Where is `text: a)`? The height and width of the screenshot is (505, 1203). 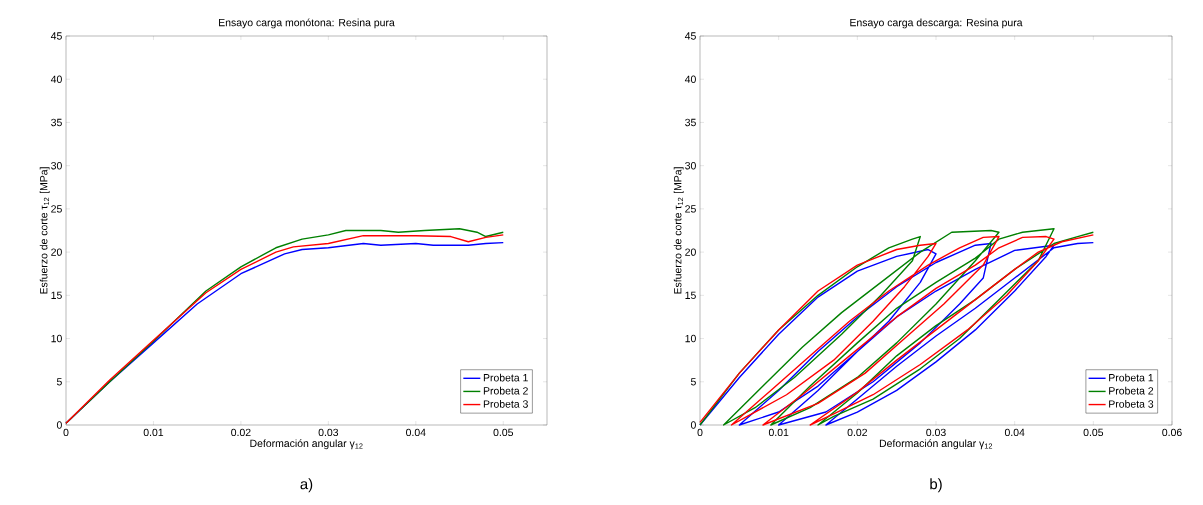 text: a) is located at coordinates (306, 485).